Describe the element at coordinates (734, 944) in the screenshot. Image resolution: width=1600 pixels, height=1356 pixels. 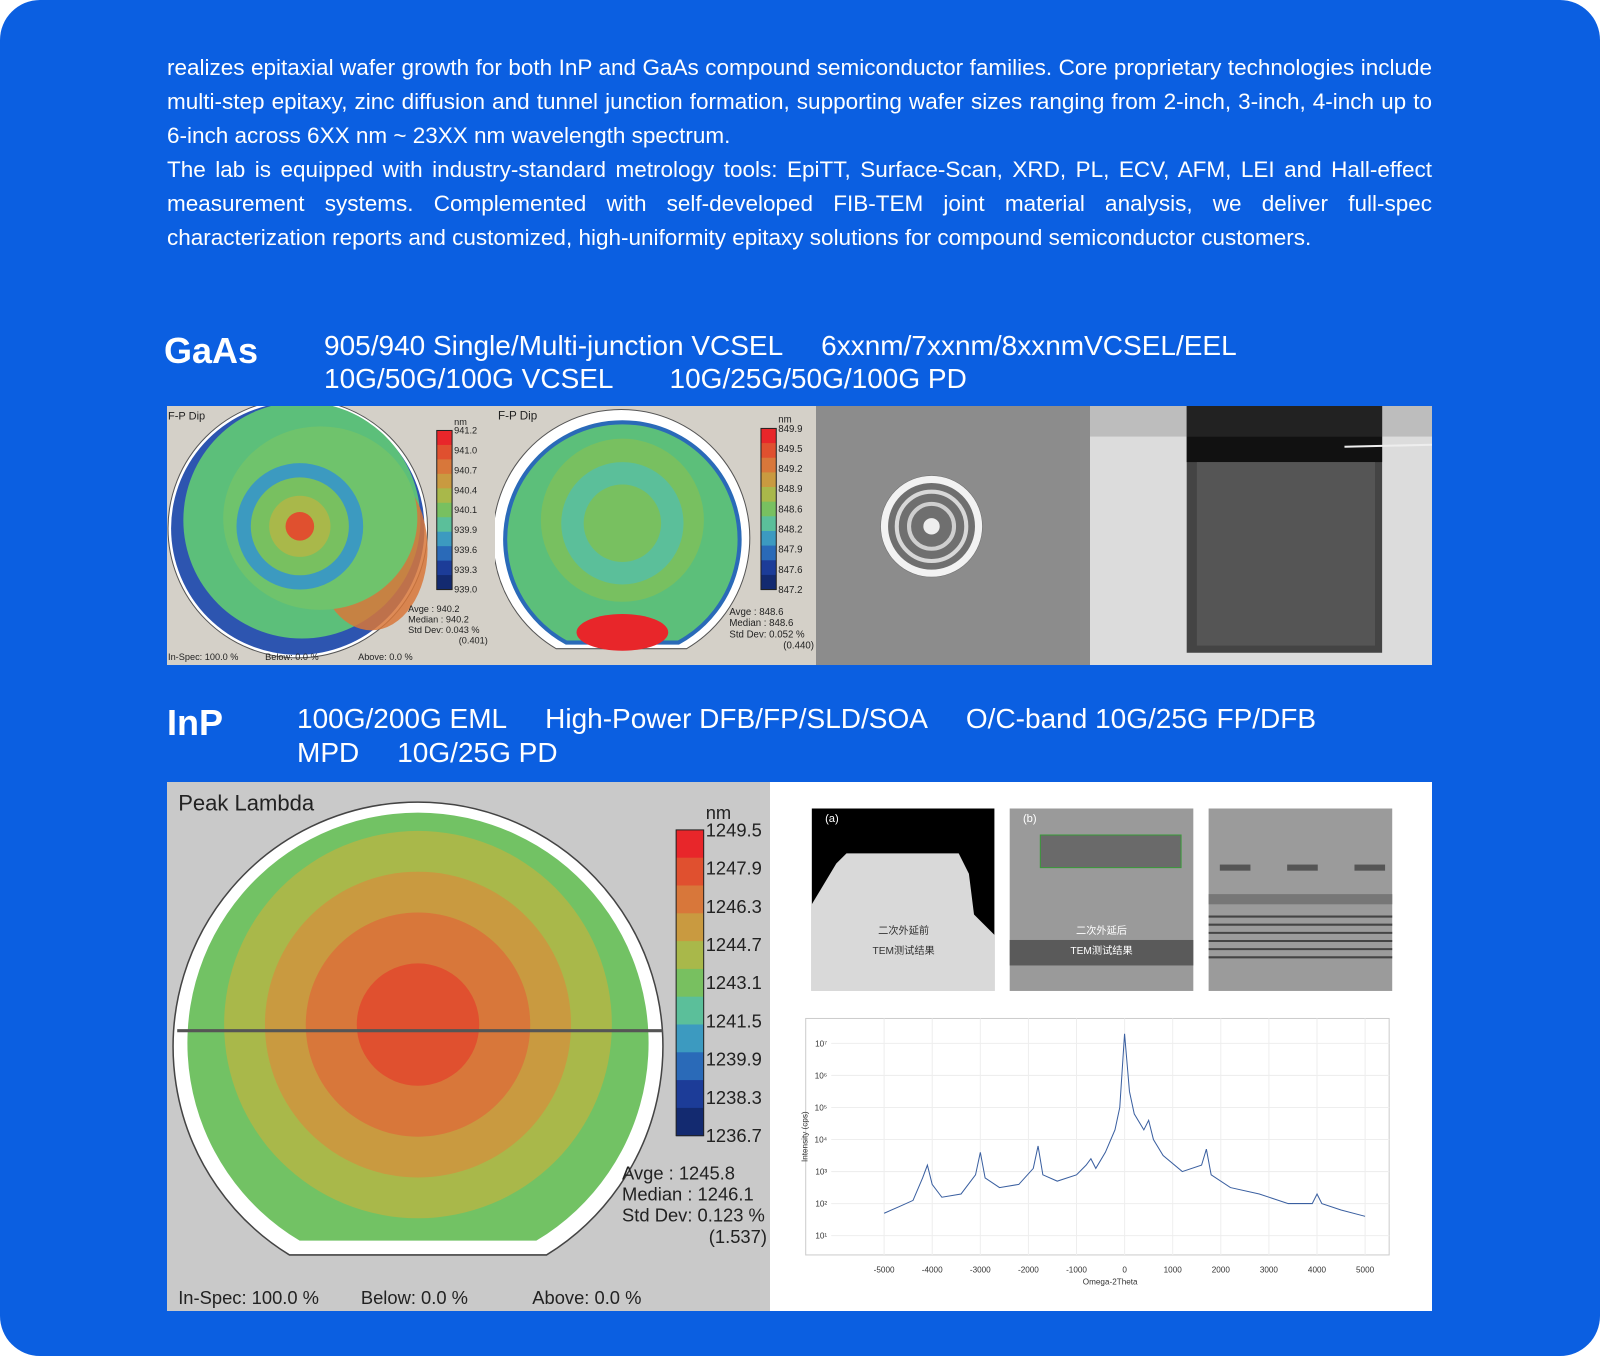
I see `scale-label: 1244.7` at that location.